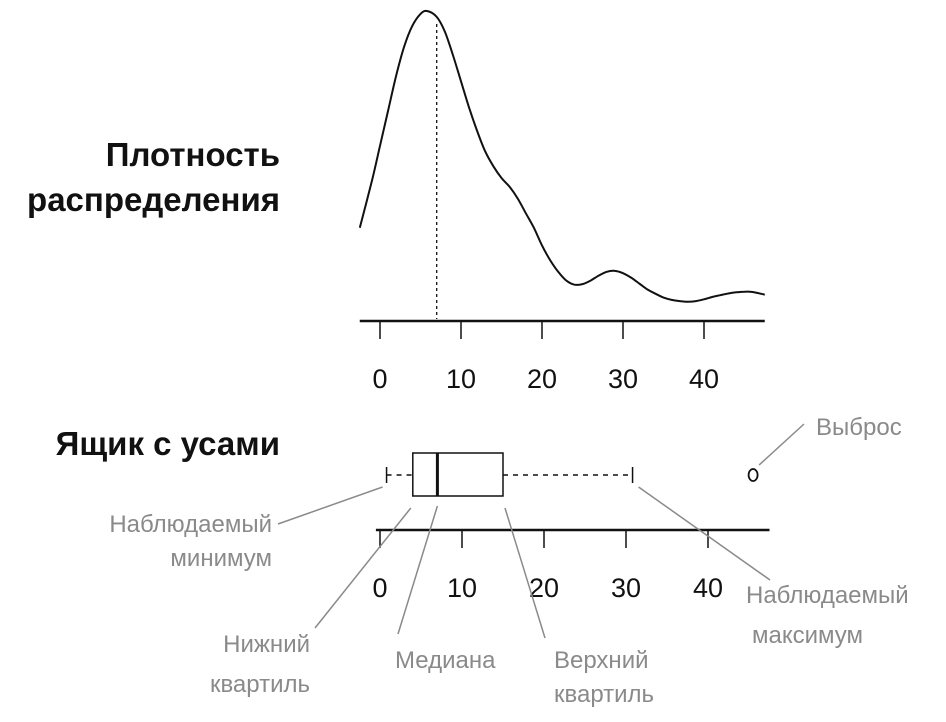  I want to click on box-plot: 0 10 20 30 40, so click(571, 527).